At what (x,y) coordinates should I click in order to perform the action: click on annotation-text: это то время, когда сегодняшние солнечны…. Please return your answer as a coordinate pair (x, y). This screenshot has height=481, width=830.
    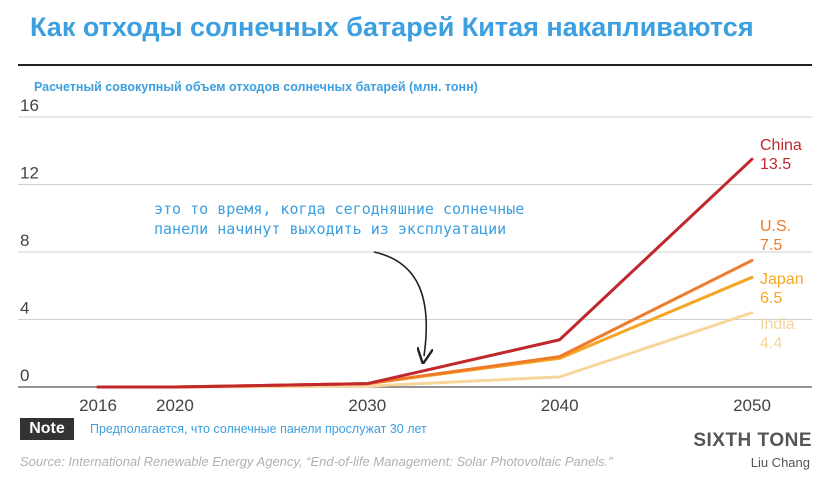
    Looking at the image, I should click on (384, 219).